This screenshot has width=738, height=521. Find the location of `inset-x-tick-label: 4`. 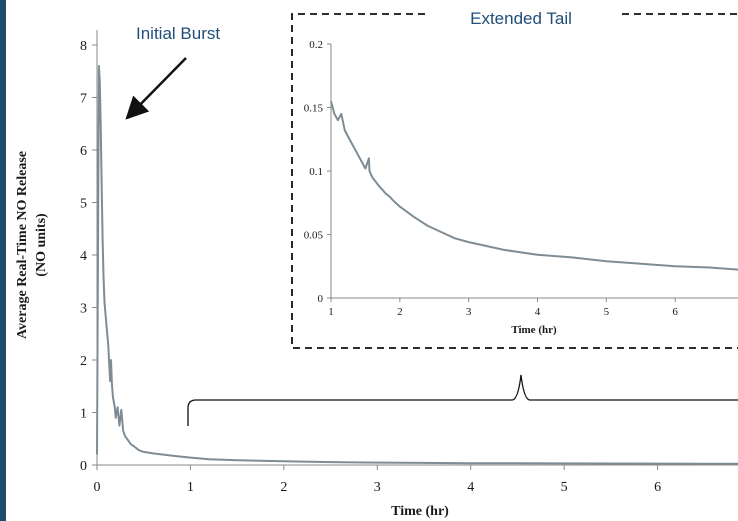

inset-x-tick-label: 4 is located at coordinates (538, 312).